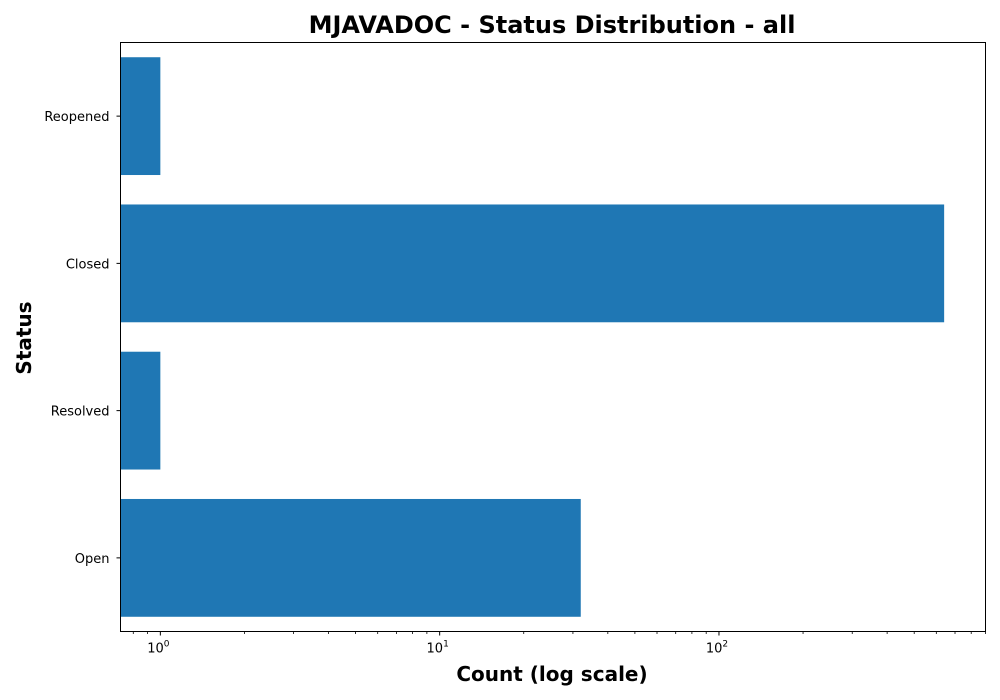 The height and width of the screenshot is (700, 1000). I want to click on bar-reopened, so click(140, 116).